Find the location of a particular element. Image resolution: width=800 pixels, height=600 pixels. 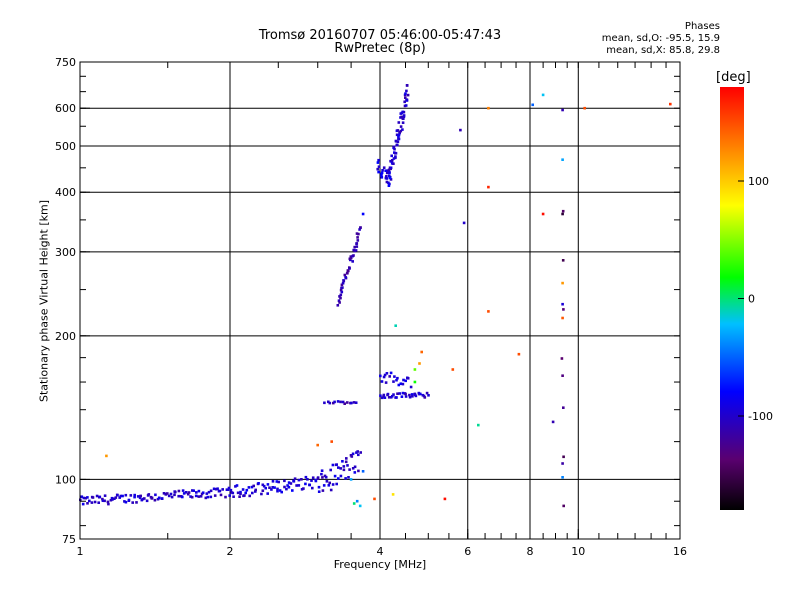

colorbar-unit-label: [deg] is located at coordinates (733, 77).